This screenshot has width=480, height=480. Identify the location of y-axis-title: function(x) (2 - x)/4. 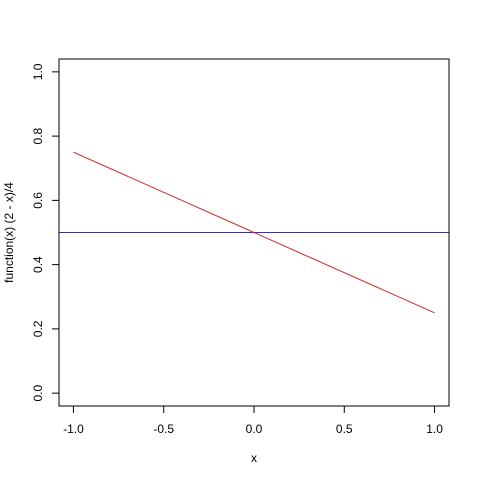
(9, 232).